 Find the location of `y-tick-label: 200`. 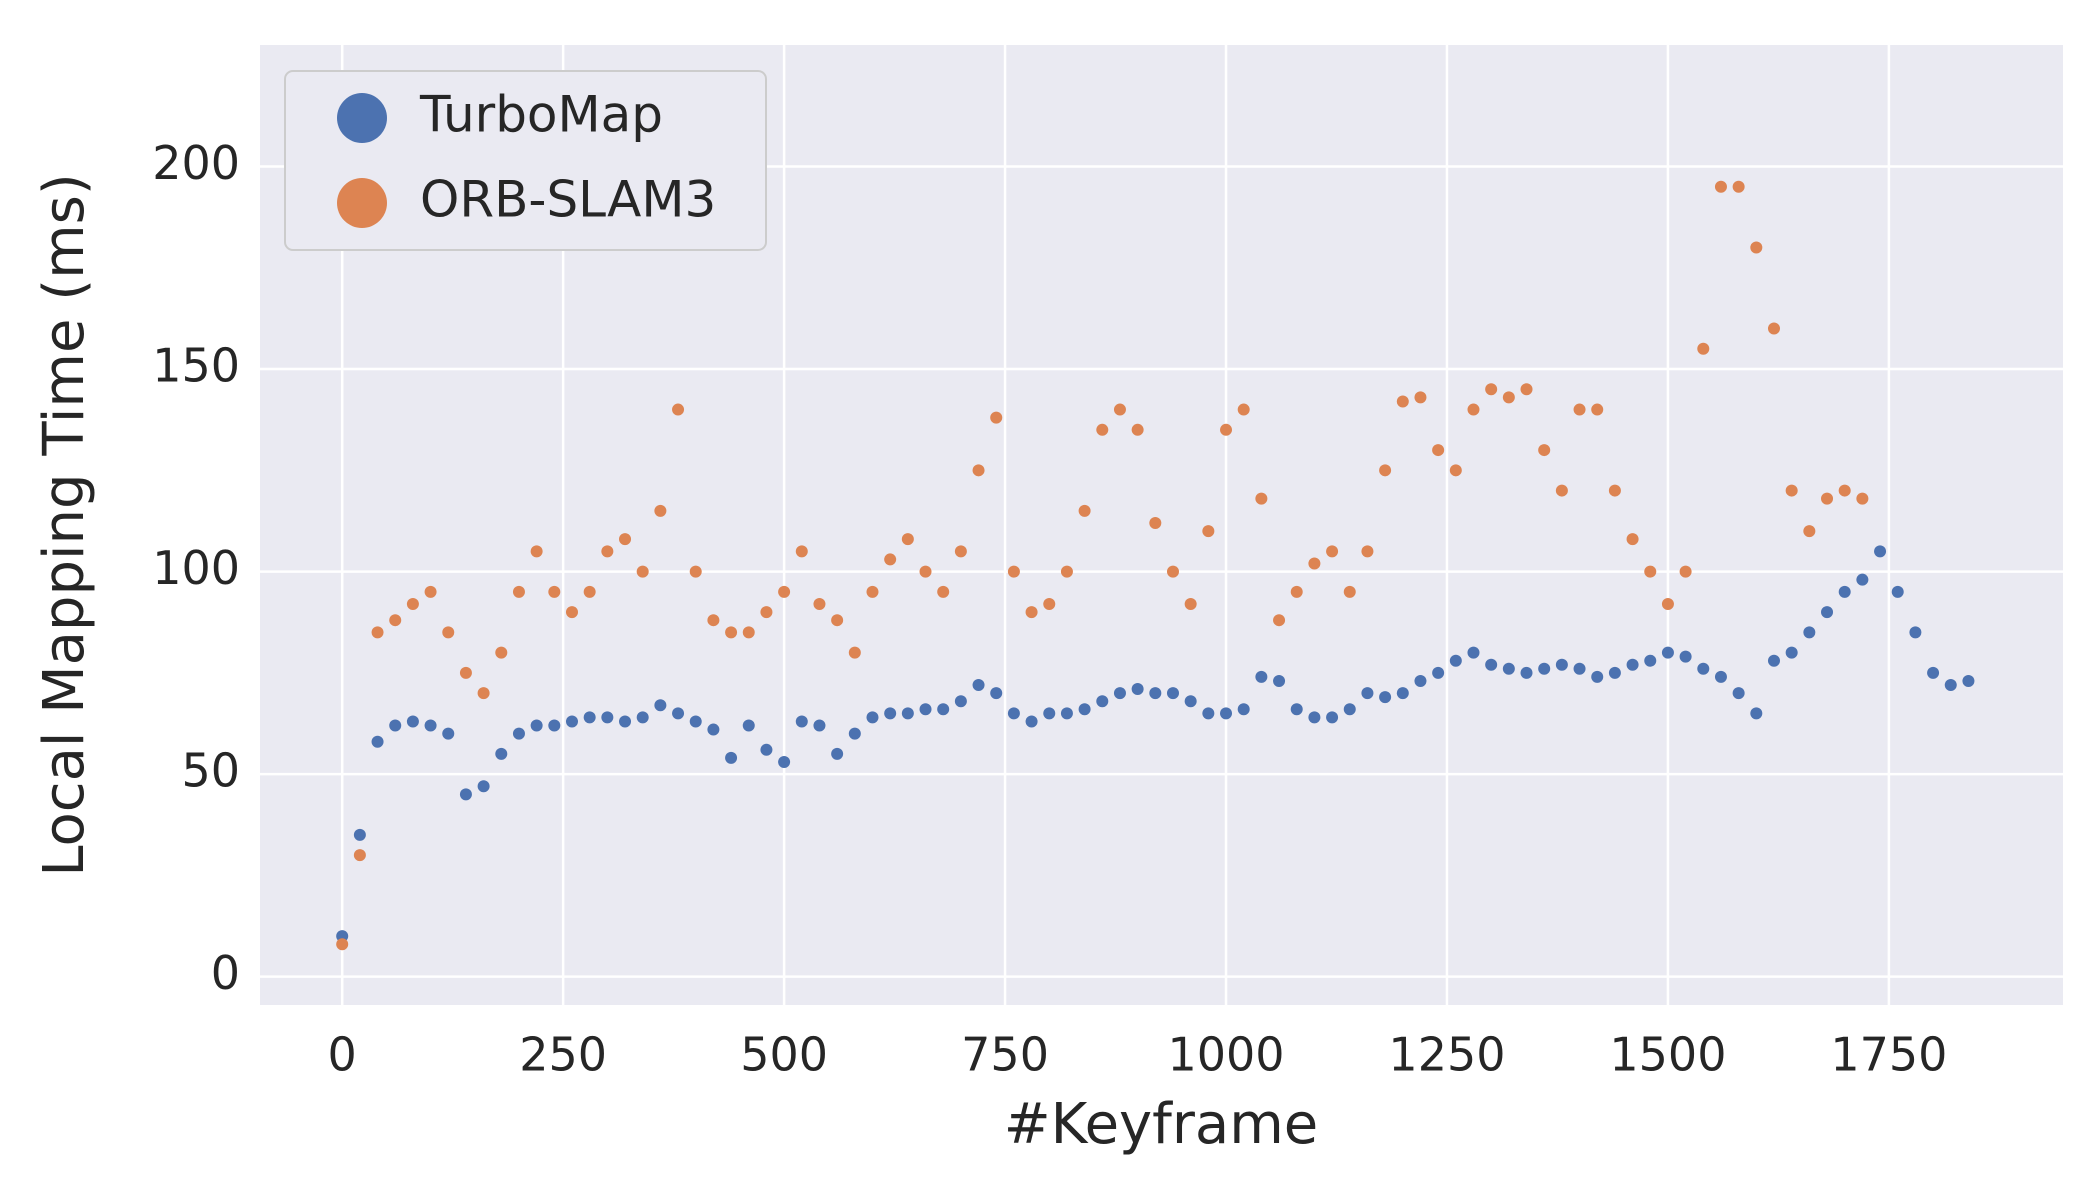

y-tick-label: 200 is located at coordinates (196, 163).